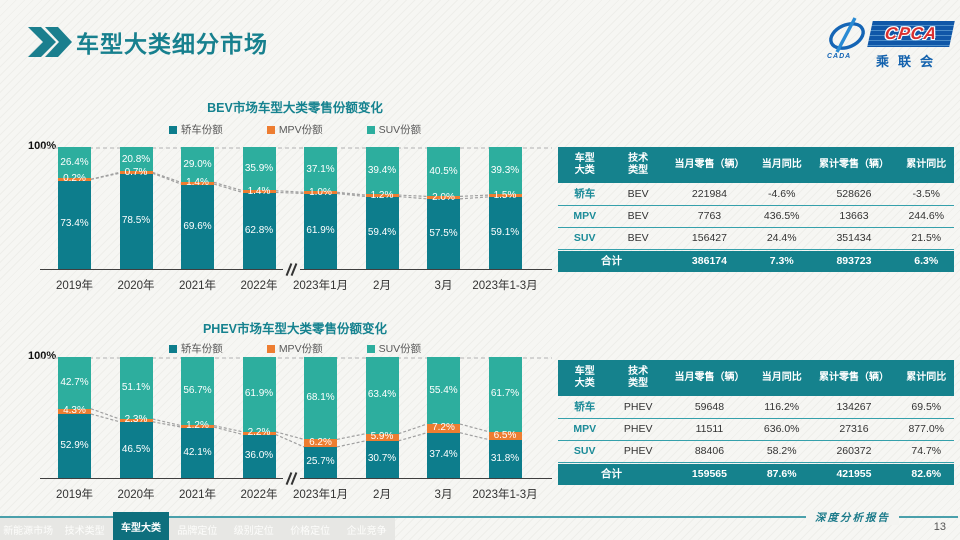 This screenshot has height=540, width=960. I want to click on double-chevron-icon, so click(50, 42).